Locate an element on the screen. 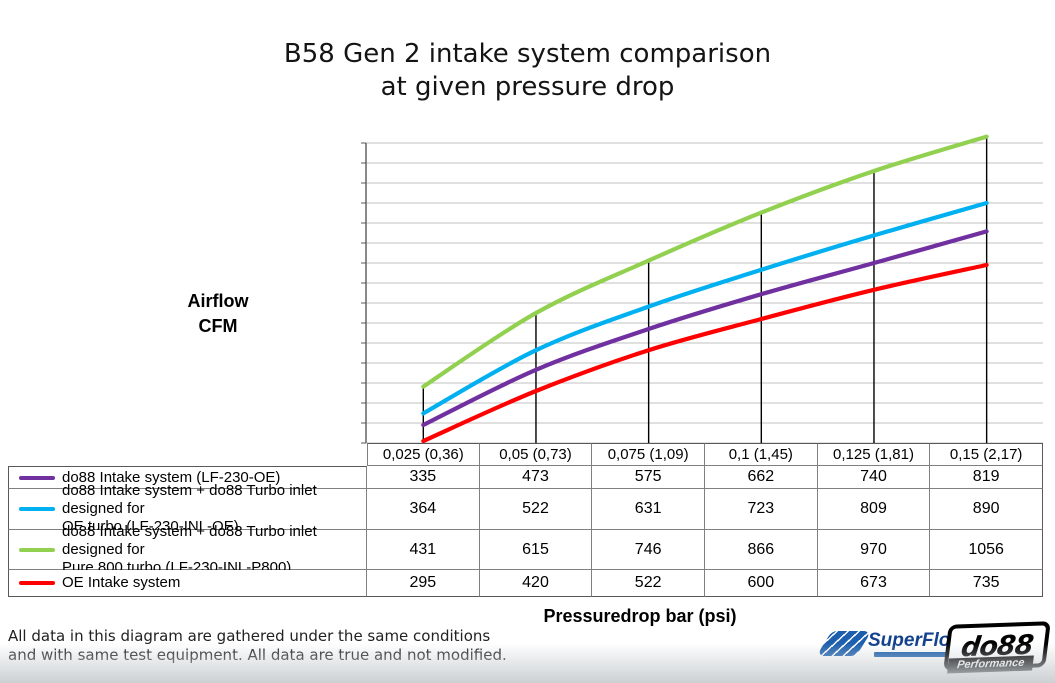 The height and width of the screenshot is (683, 1055). table-value: 673 is located at coordinates (874, 583).